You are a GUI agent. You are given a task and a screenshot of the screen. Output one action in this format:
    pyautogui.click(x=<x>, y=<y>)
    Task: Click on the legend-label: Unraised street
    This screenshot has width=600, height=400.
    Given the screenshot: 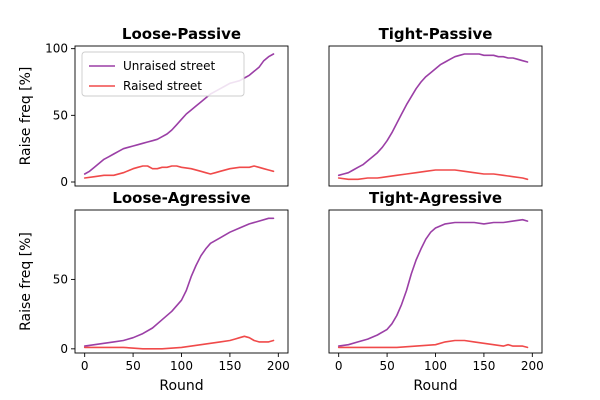 What is the action you would take?
    pyautogui.click(x=169, y=66)
    